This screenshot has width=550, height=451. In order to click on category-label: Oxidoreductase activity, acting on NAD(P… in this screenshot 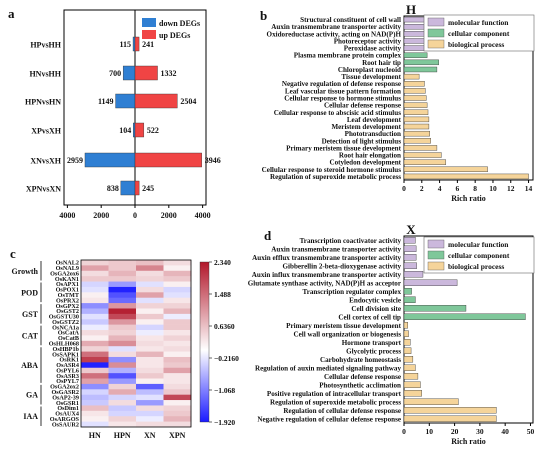, I will do `click(334, 34)`.